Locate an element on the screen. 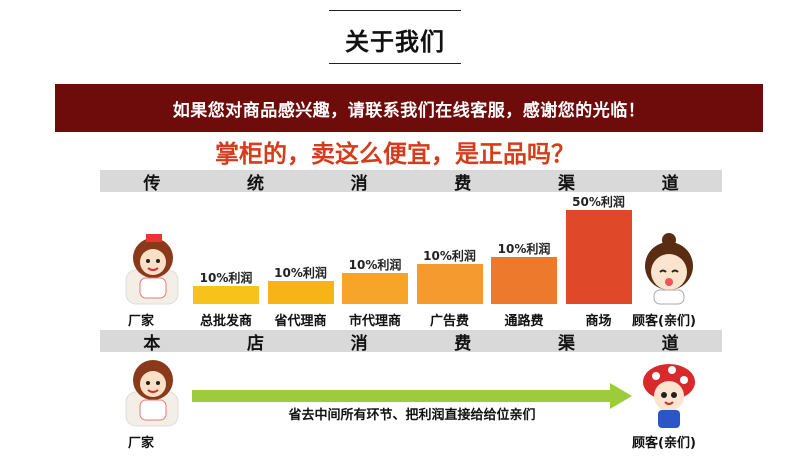  header-char: 本 is located at coordinates (152, 343).